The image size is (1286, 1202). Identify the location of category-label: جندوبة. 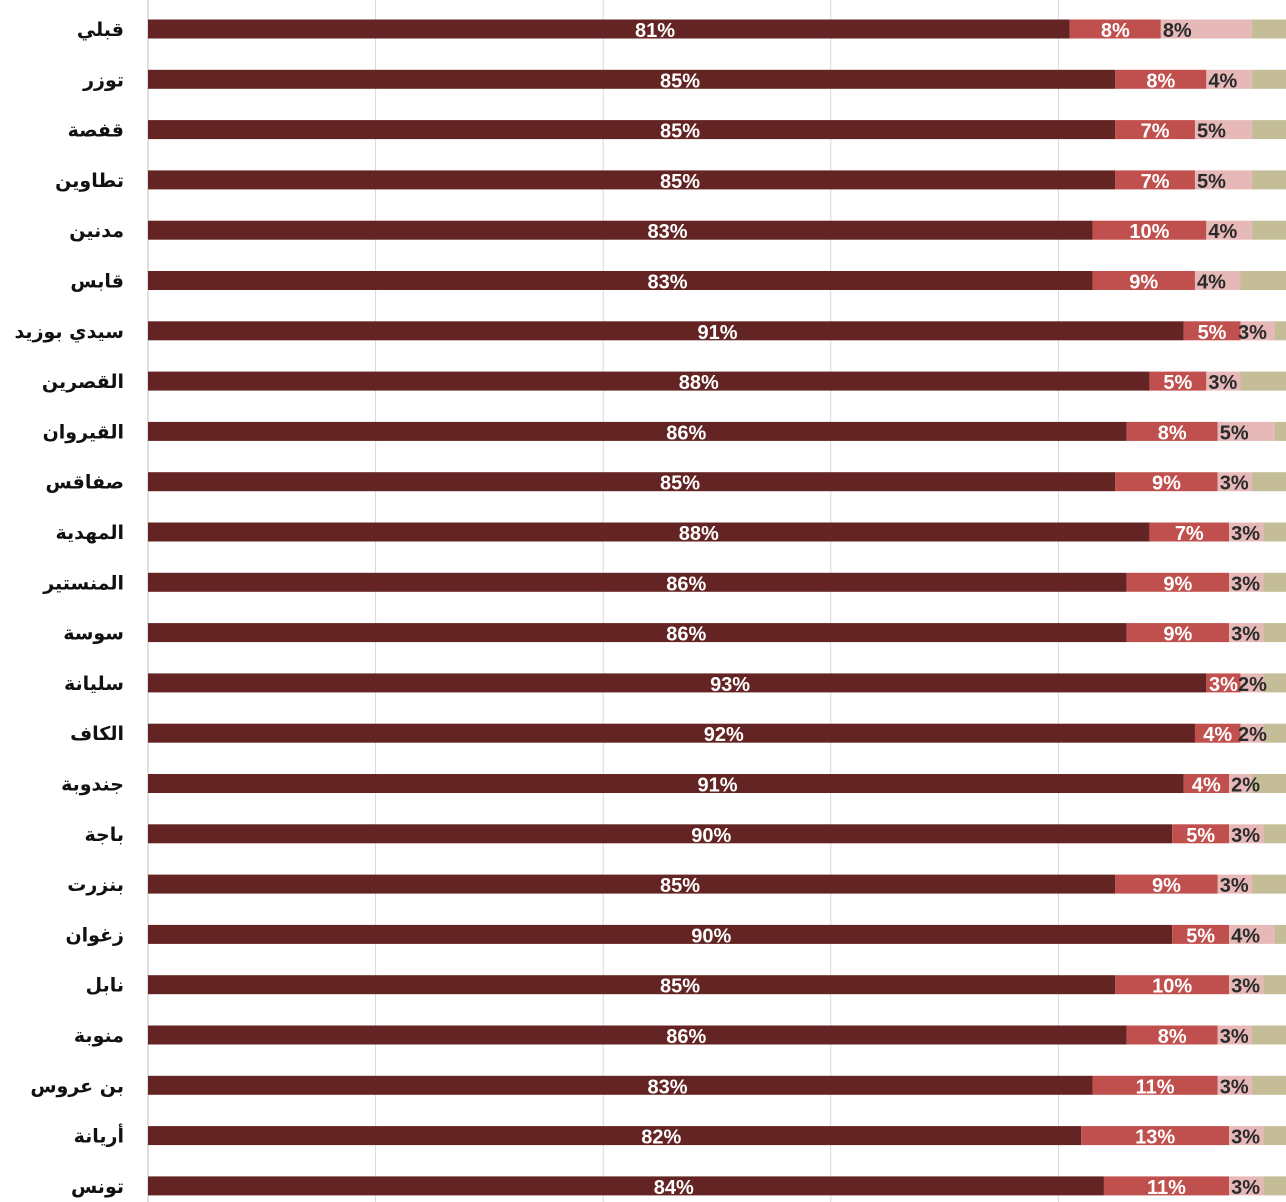
(92, 785).